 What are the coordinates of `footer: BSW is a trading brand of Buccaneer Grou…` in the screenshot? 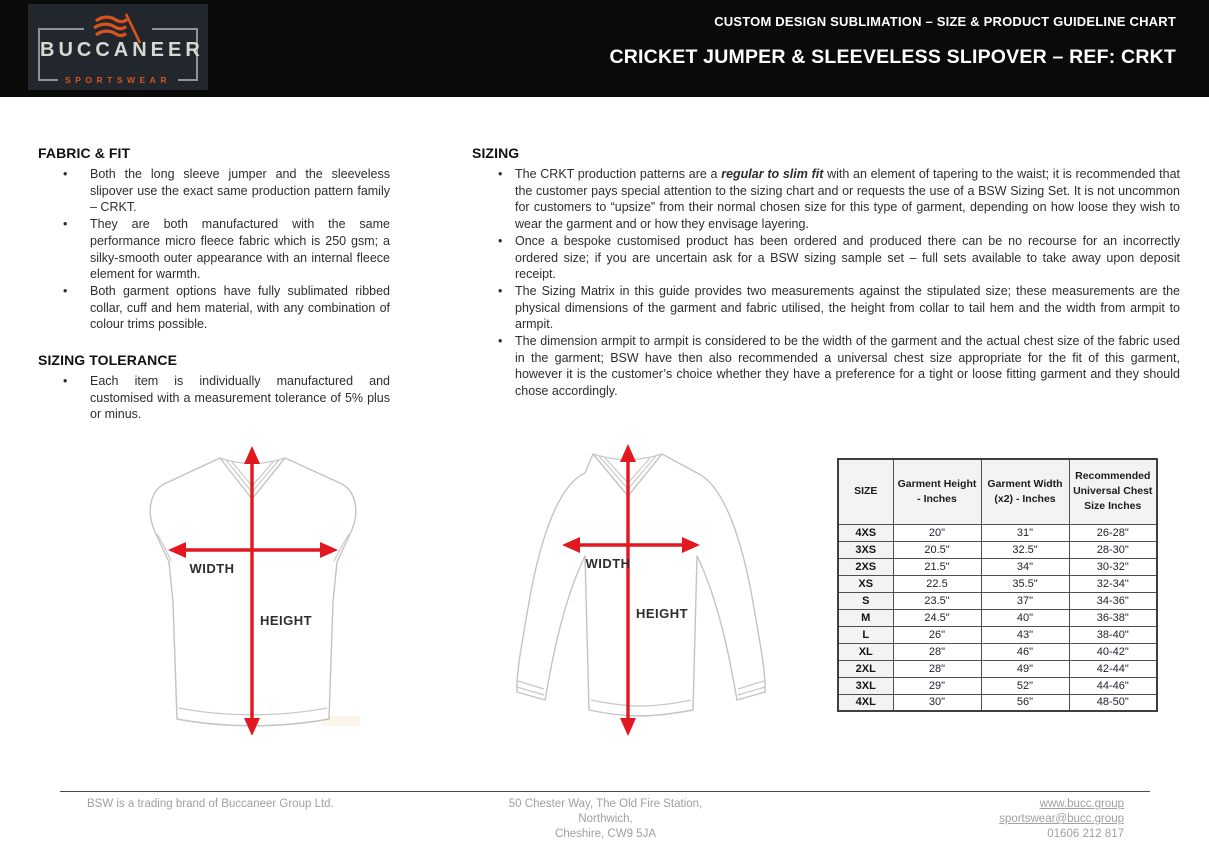 It's located at (605, 816).